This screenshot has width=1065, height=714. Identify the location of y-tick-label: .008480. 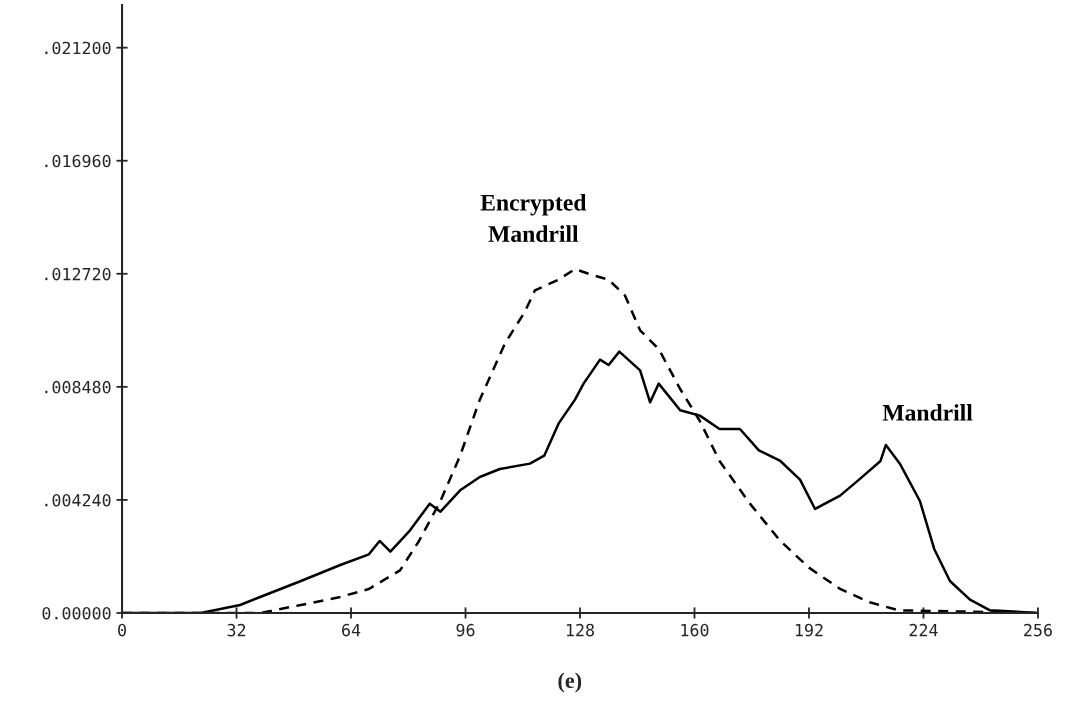
(78, 387).